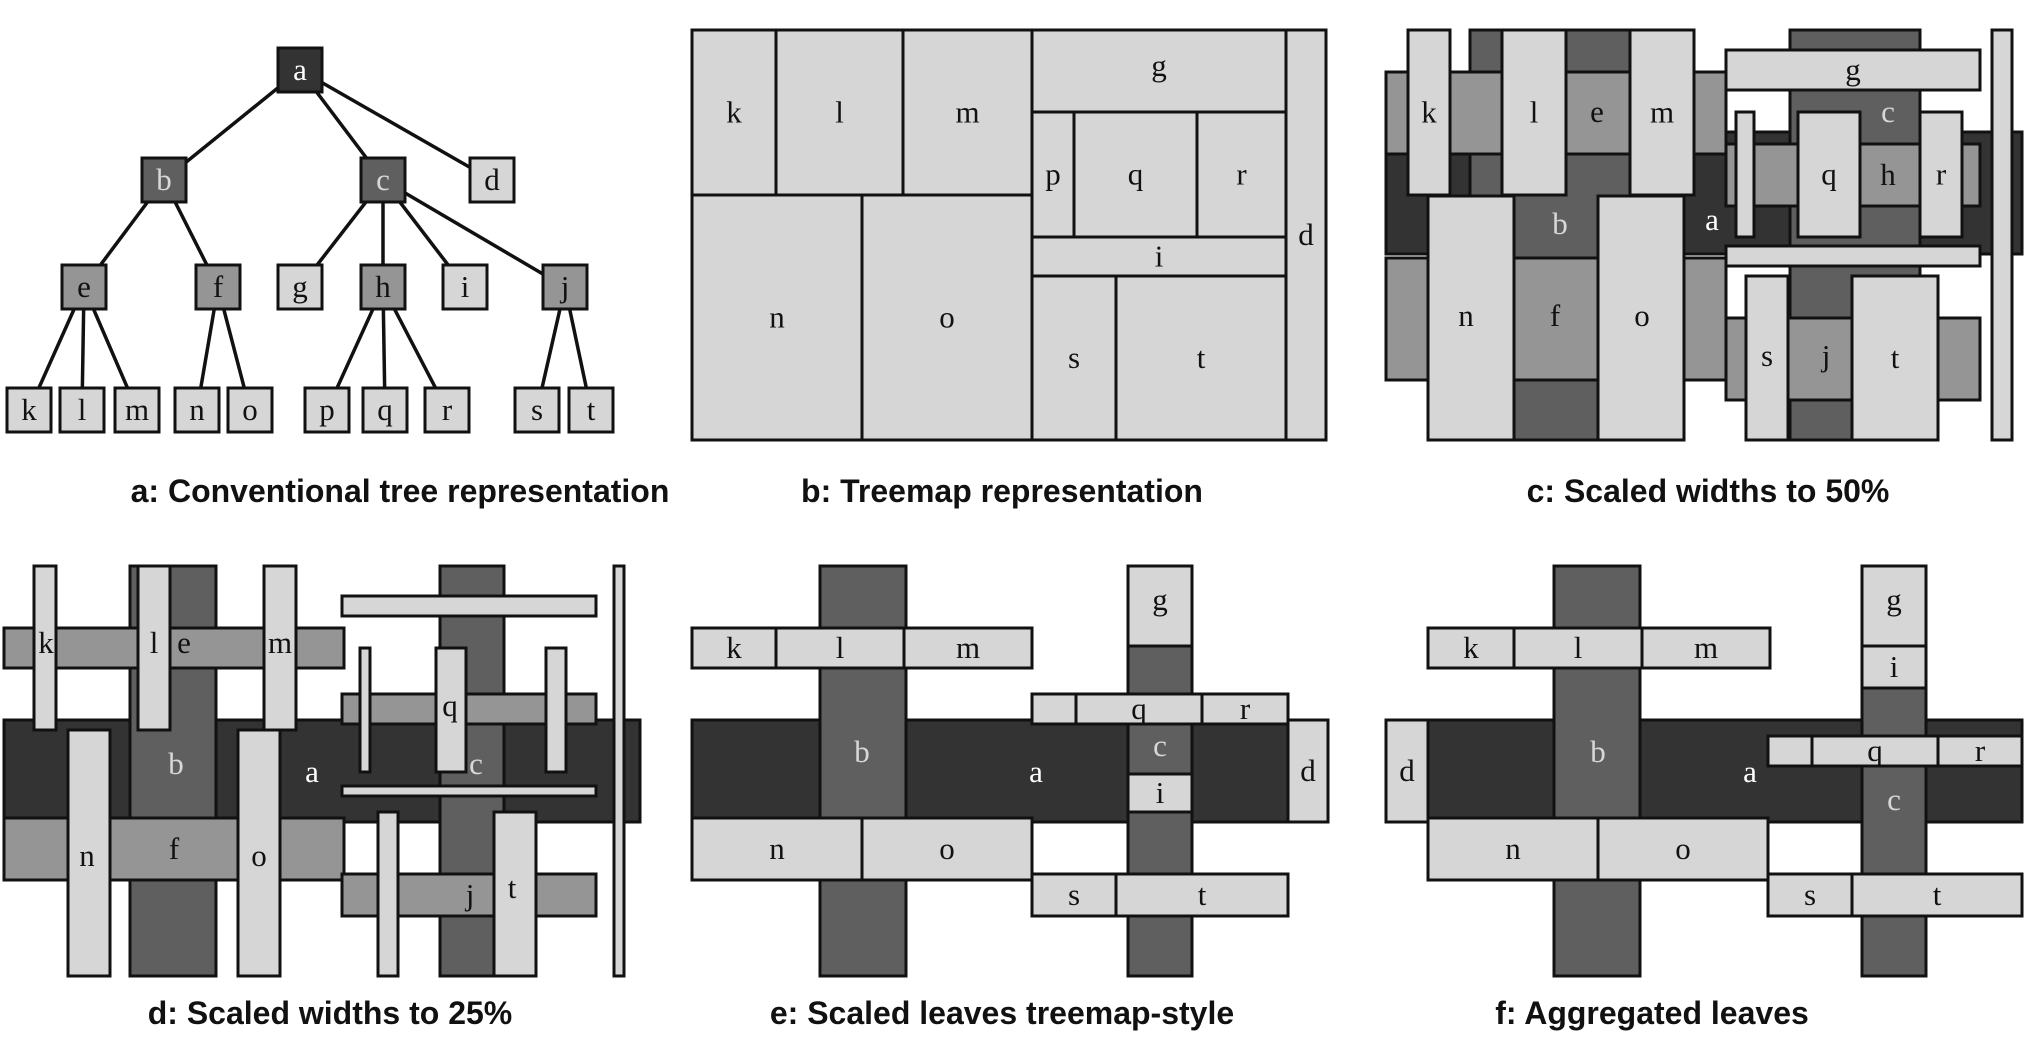 The height and width of the screenshot is (1037, 2032). I want to click on caption-f: f: Aggregated leaves, so click(1652, 1013).